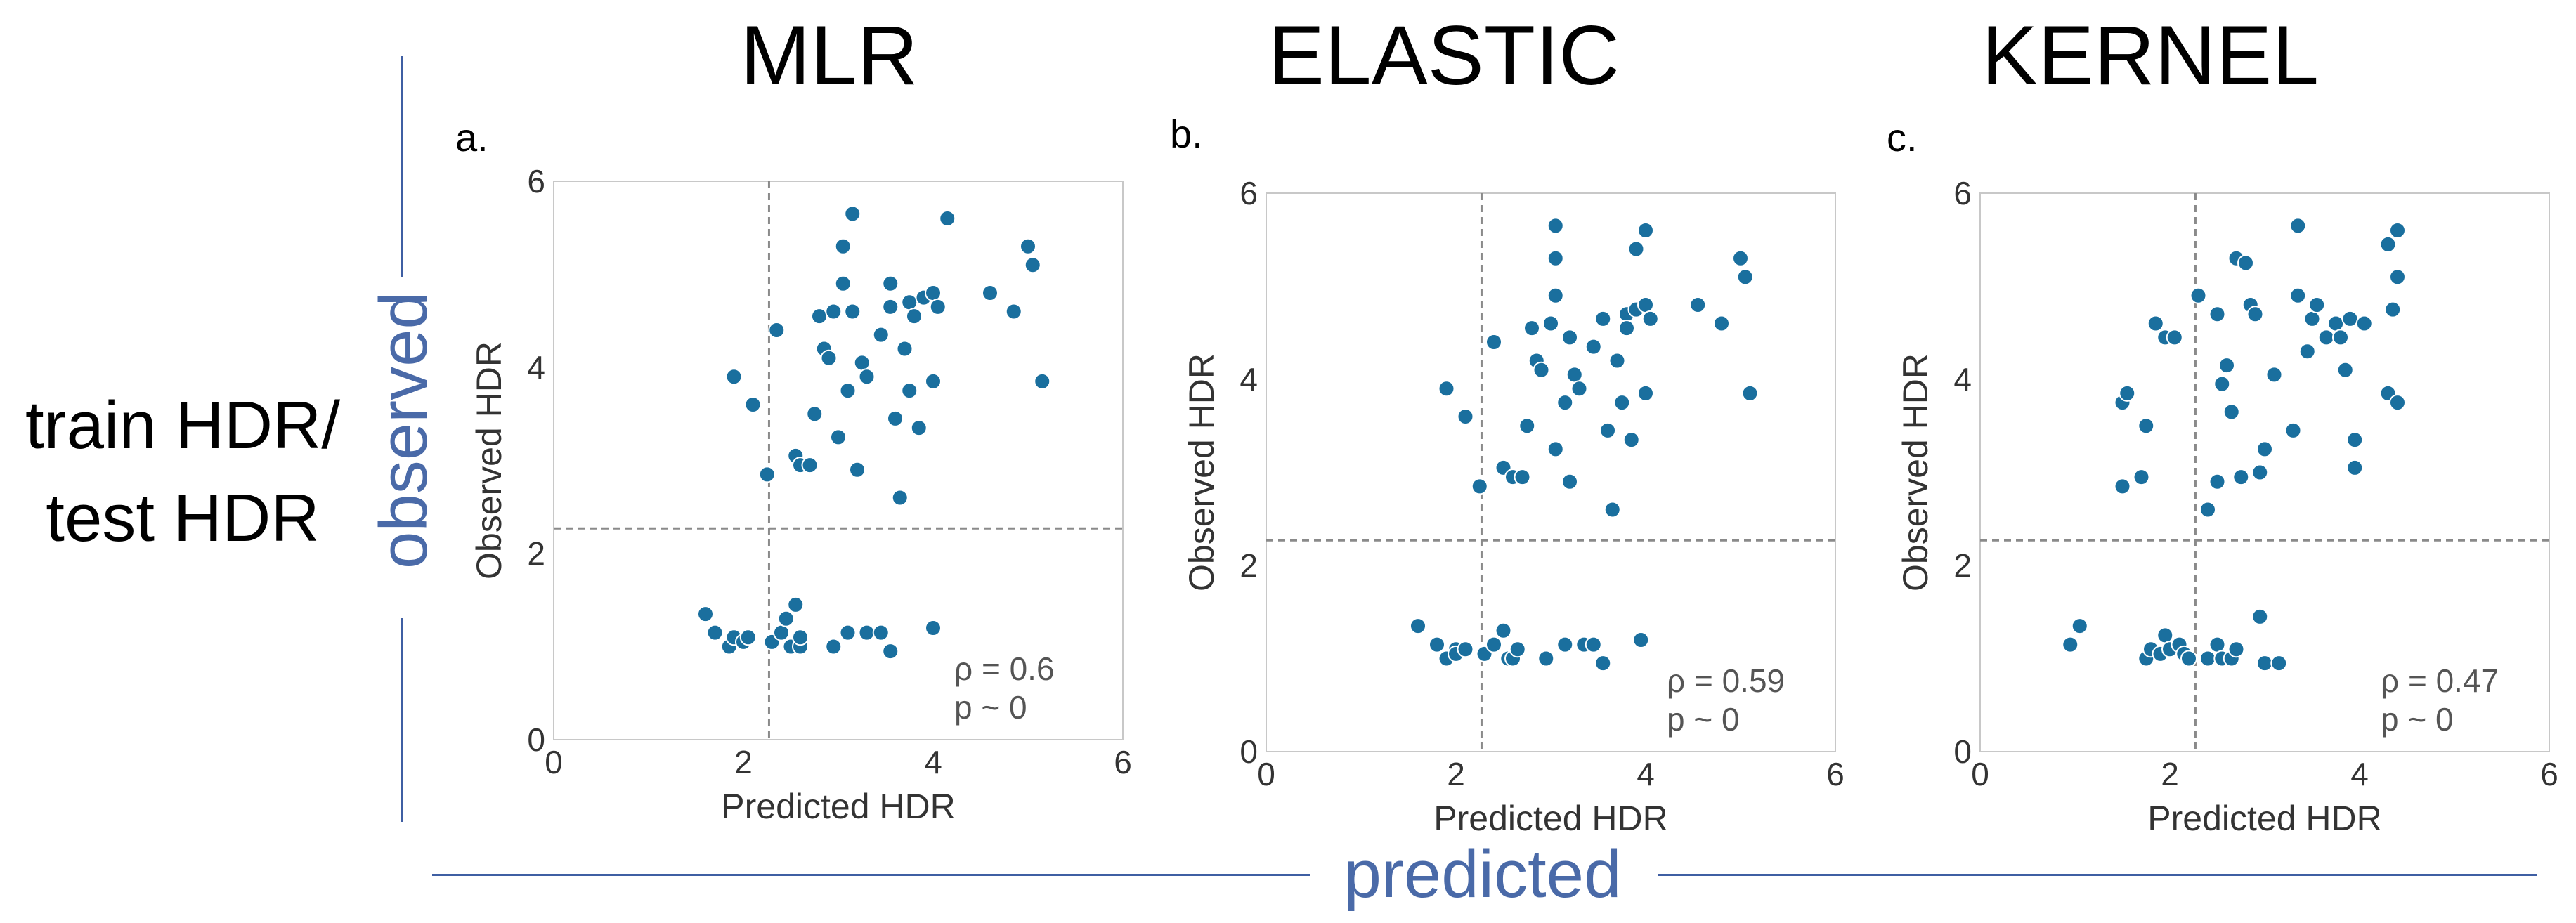 The width and height of the screenshot is (2576, 923). I want to click on chart-elastic-xtick: 4, so click(1646, 774).